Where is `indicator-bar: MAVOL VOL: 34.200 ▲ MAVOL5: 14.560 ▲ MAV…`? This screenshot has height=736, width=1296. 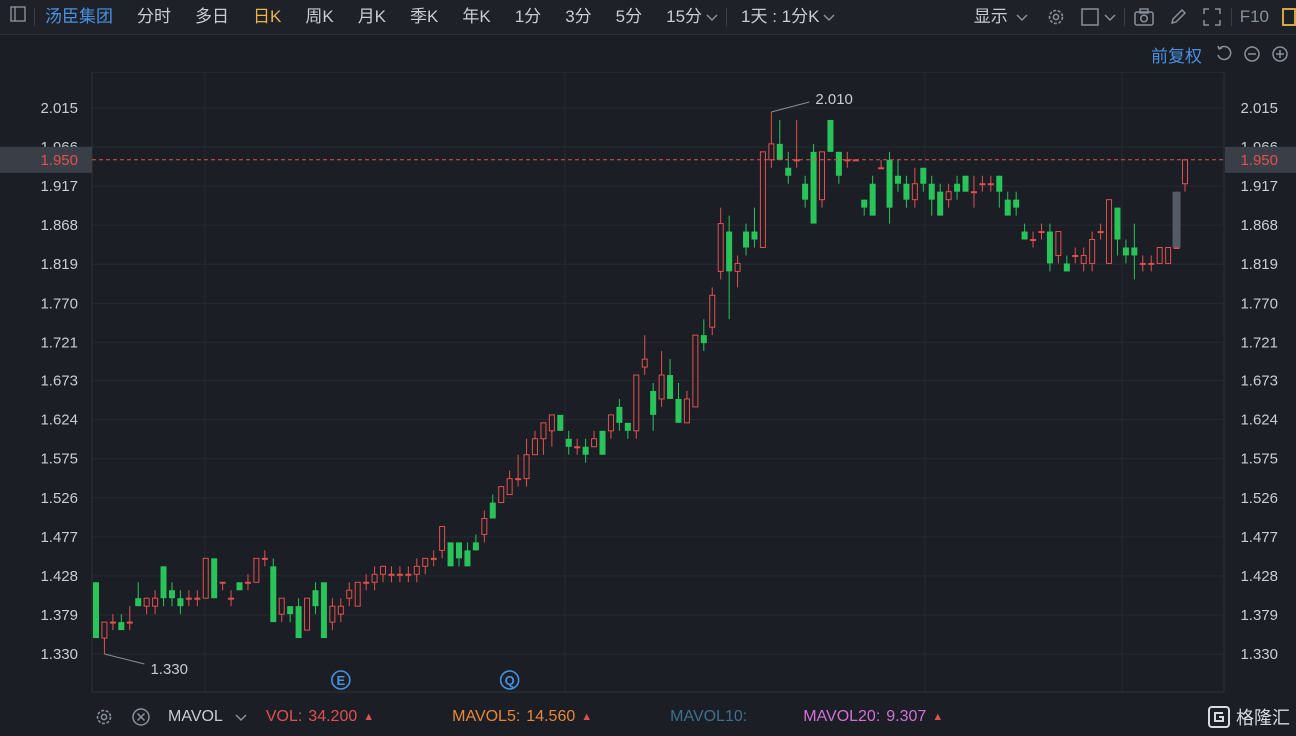 indicator-bar: MAVOL VOL: 34.200 ▲ MAVOL5: 14.560 ▲ MAV… is located at coordinates (648, 717).